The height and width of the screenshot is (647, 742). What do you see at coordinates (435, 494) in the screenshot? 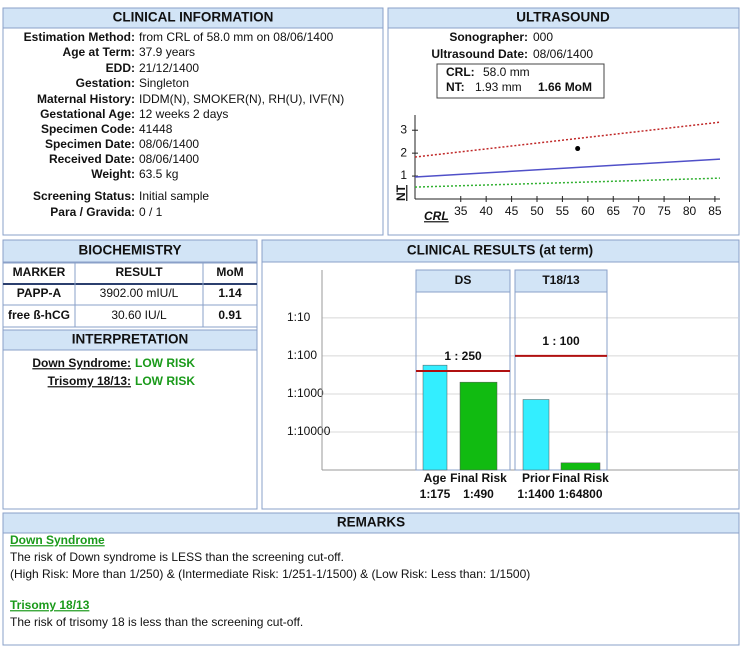
I see `bar-value-label: 1:175` at bounding box center [435, 494].